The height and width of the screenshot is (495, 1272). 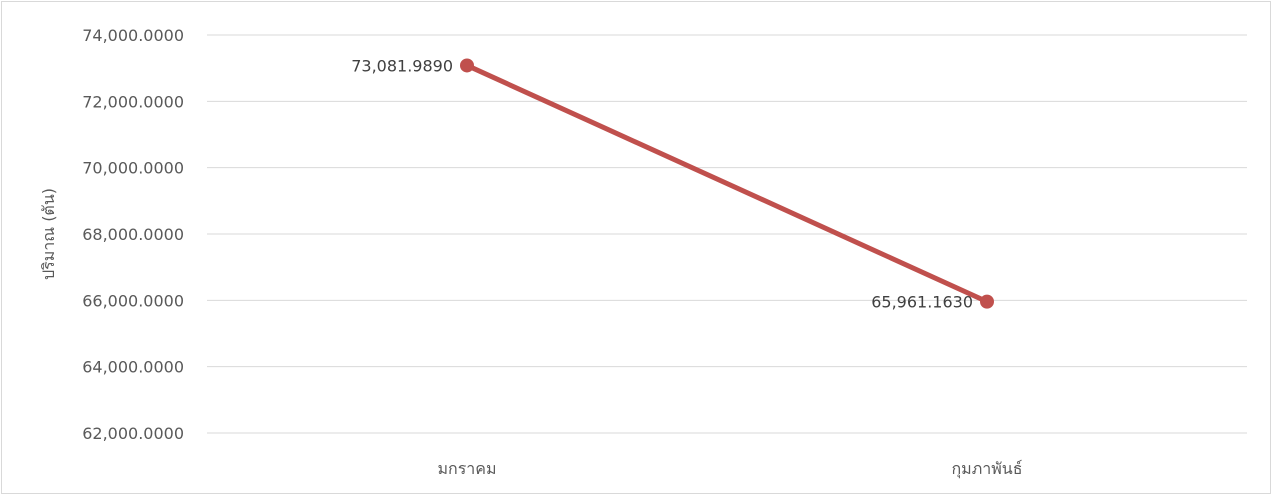 What do you see at coordinates (133, 367) in the screenshot?
I see `y-tick-label: 64,000.0000` at bounding box center [133, 367].